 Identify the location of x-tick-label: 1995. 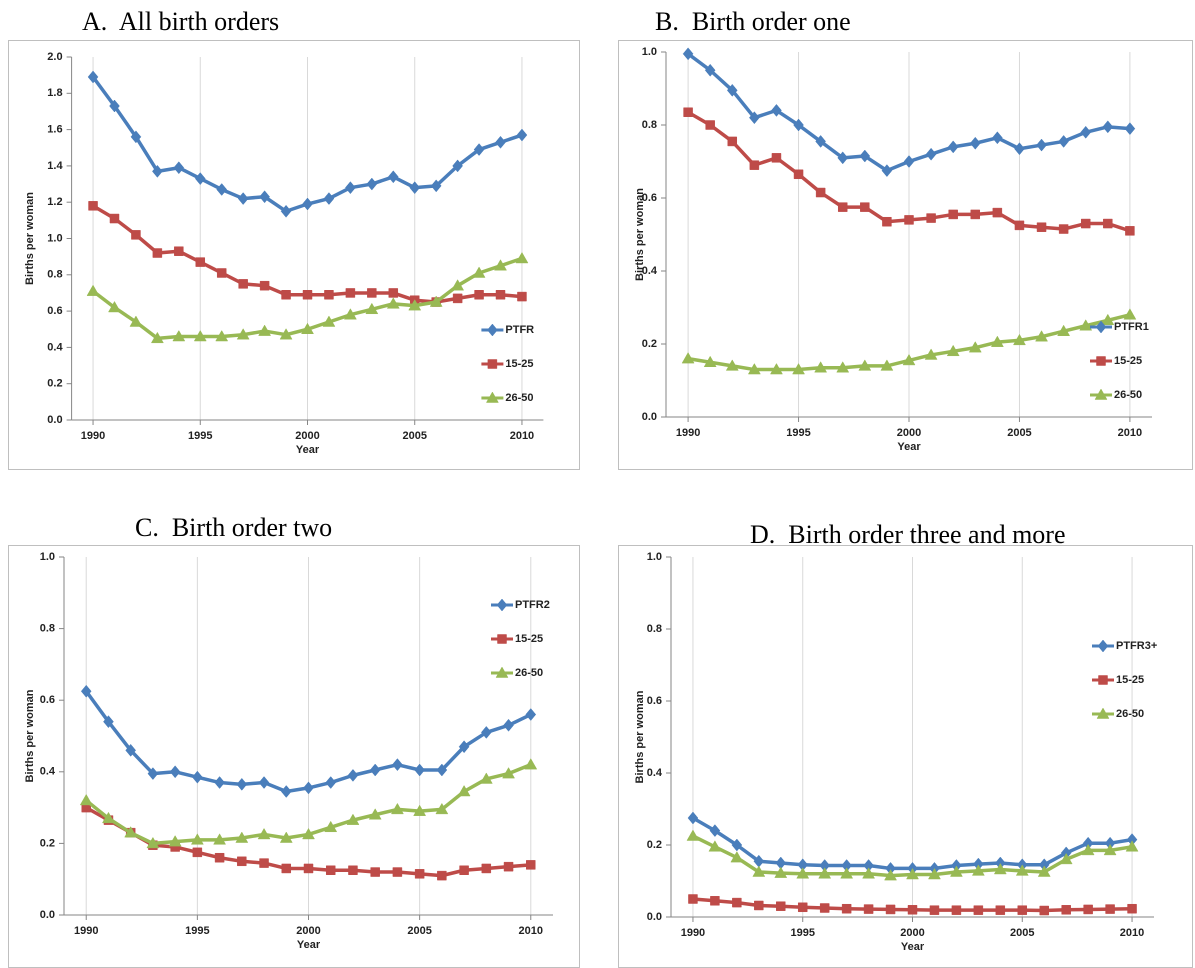
(197, 931).